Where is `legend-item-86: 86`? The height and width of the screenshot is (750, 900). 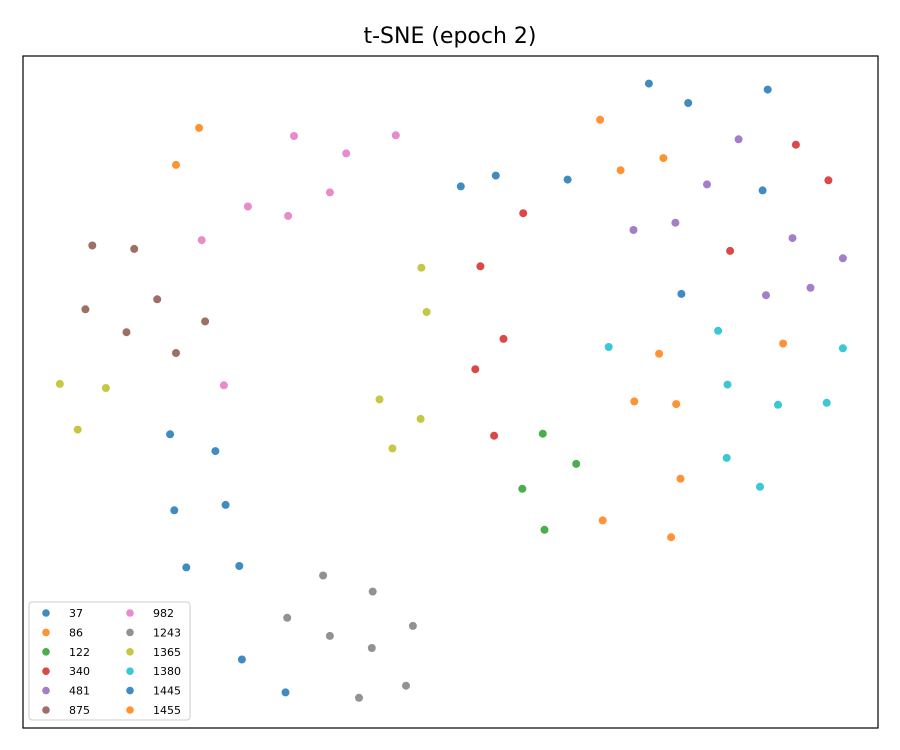
legend-item-86: 86 is located at coordinates (62, 632).